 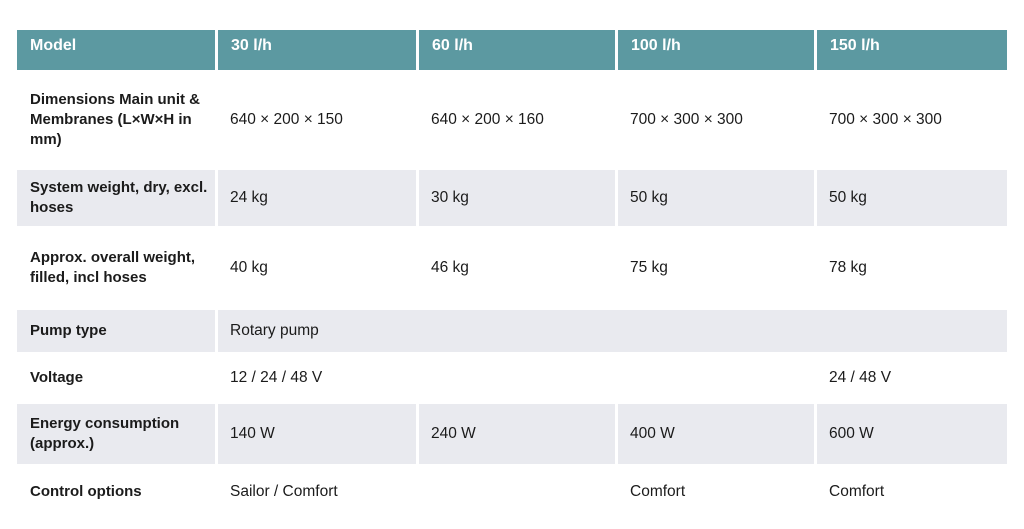 What do you see at coordinates (912, 50) in the screenshot?
I see `header-cell-150lh: 150 l/h` at bounding box center [912, 50].